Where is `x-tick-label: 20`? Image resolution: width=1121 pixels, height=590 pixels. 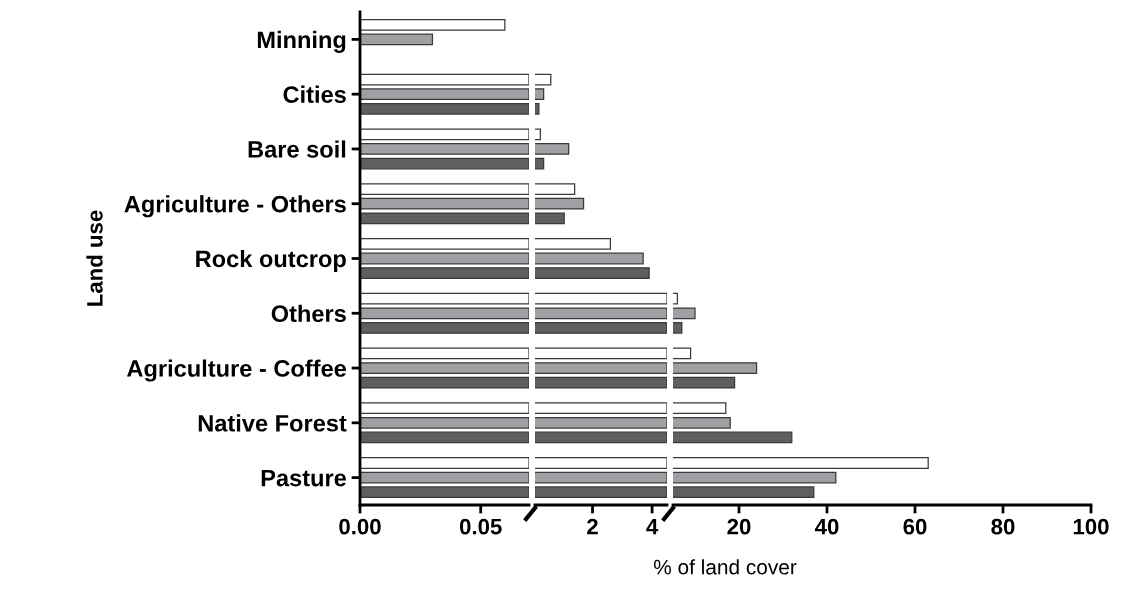 x-tick-label: 20 is located at coordinates (739, 526).